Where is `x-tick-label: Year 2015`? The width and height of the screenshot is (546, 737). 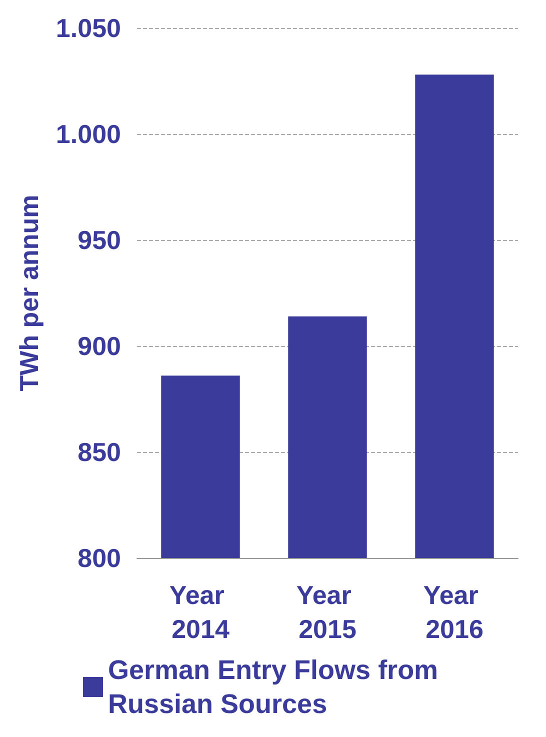
x-tick-label: Year 2015 is located at coordinates (327, 612).